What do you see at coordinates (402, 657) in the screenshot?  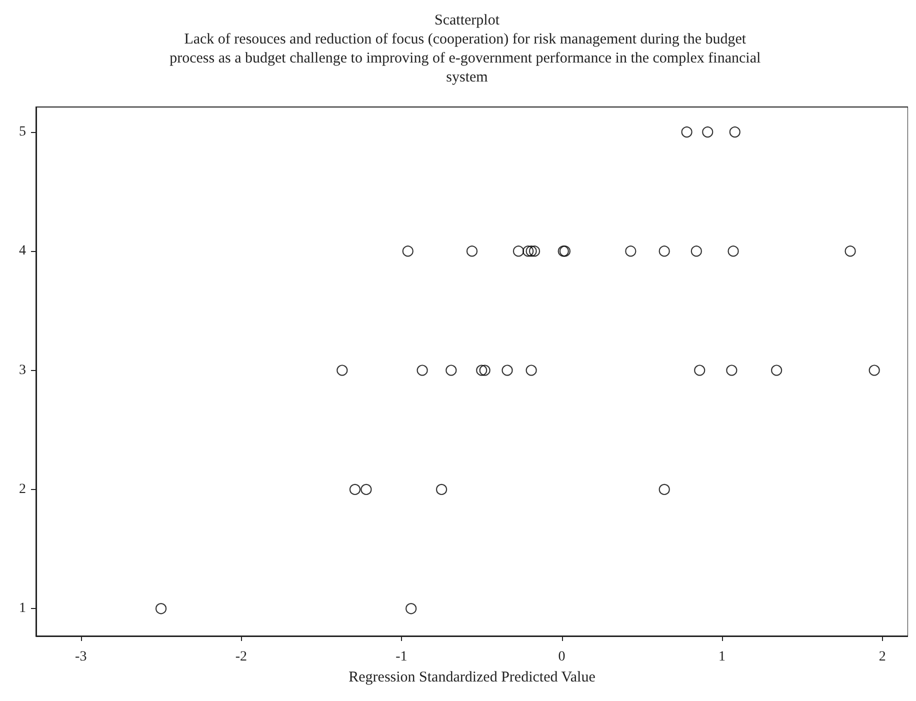 I see `x-tick-label: -1` at bounding box center [402, 657].